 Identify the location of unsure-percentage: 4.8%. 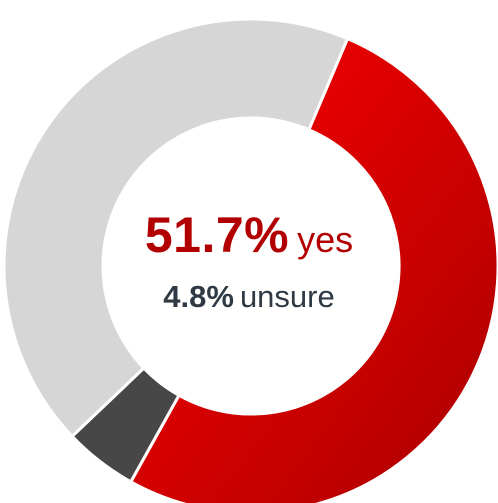
(198, 296).